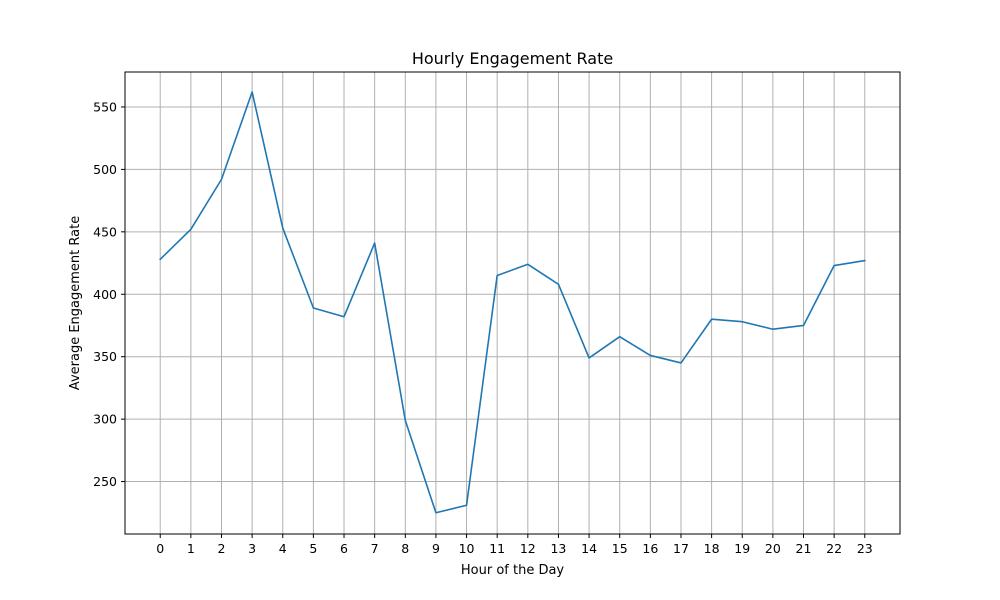 The width and height of the screenshot is (1000, 600). I want to click on x-tick-label: 14, so click(589, 548).